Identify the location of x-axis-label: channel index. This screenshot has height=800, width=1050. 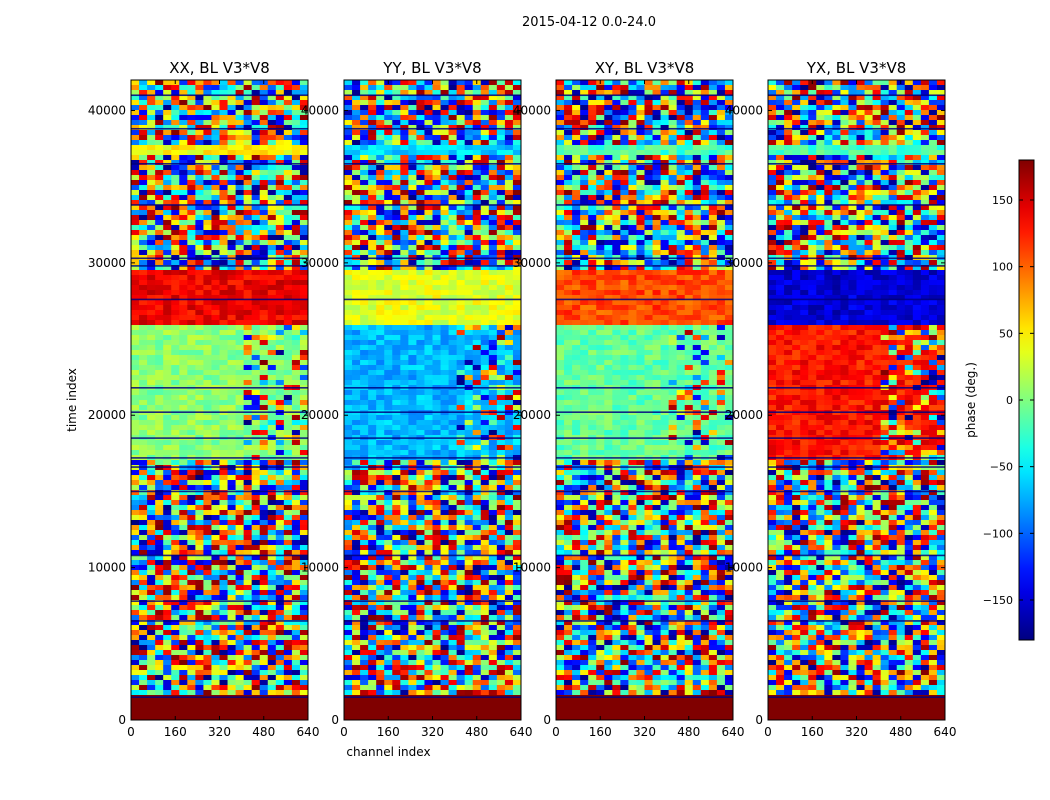
(388, 752).